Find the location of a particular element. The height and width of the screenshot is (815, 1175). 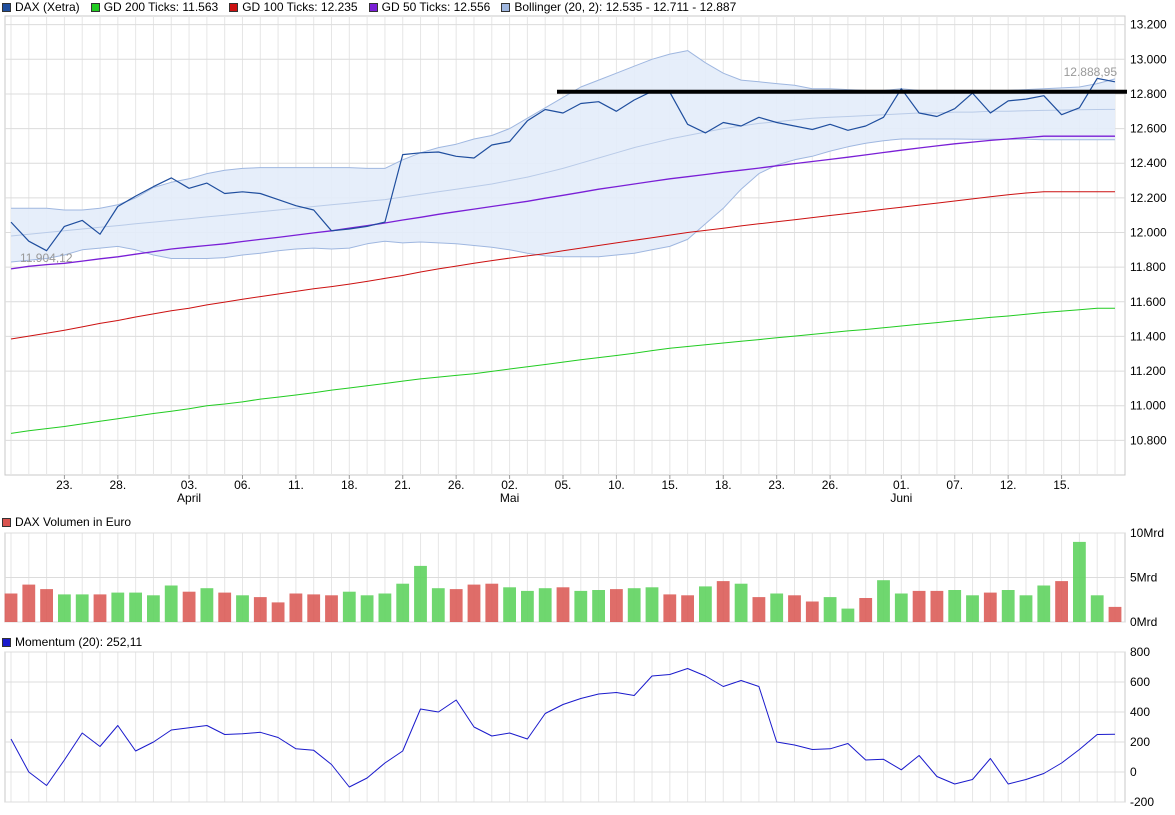

momentum-legend-label: Momentum (20): 252,11 is located at coordinates (79, 642).